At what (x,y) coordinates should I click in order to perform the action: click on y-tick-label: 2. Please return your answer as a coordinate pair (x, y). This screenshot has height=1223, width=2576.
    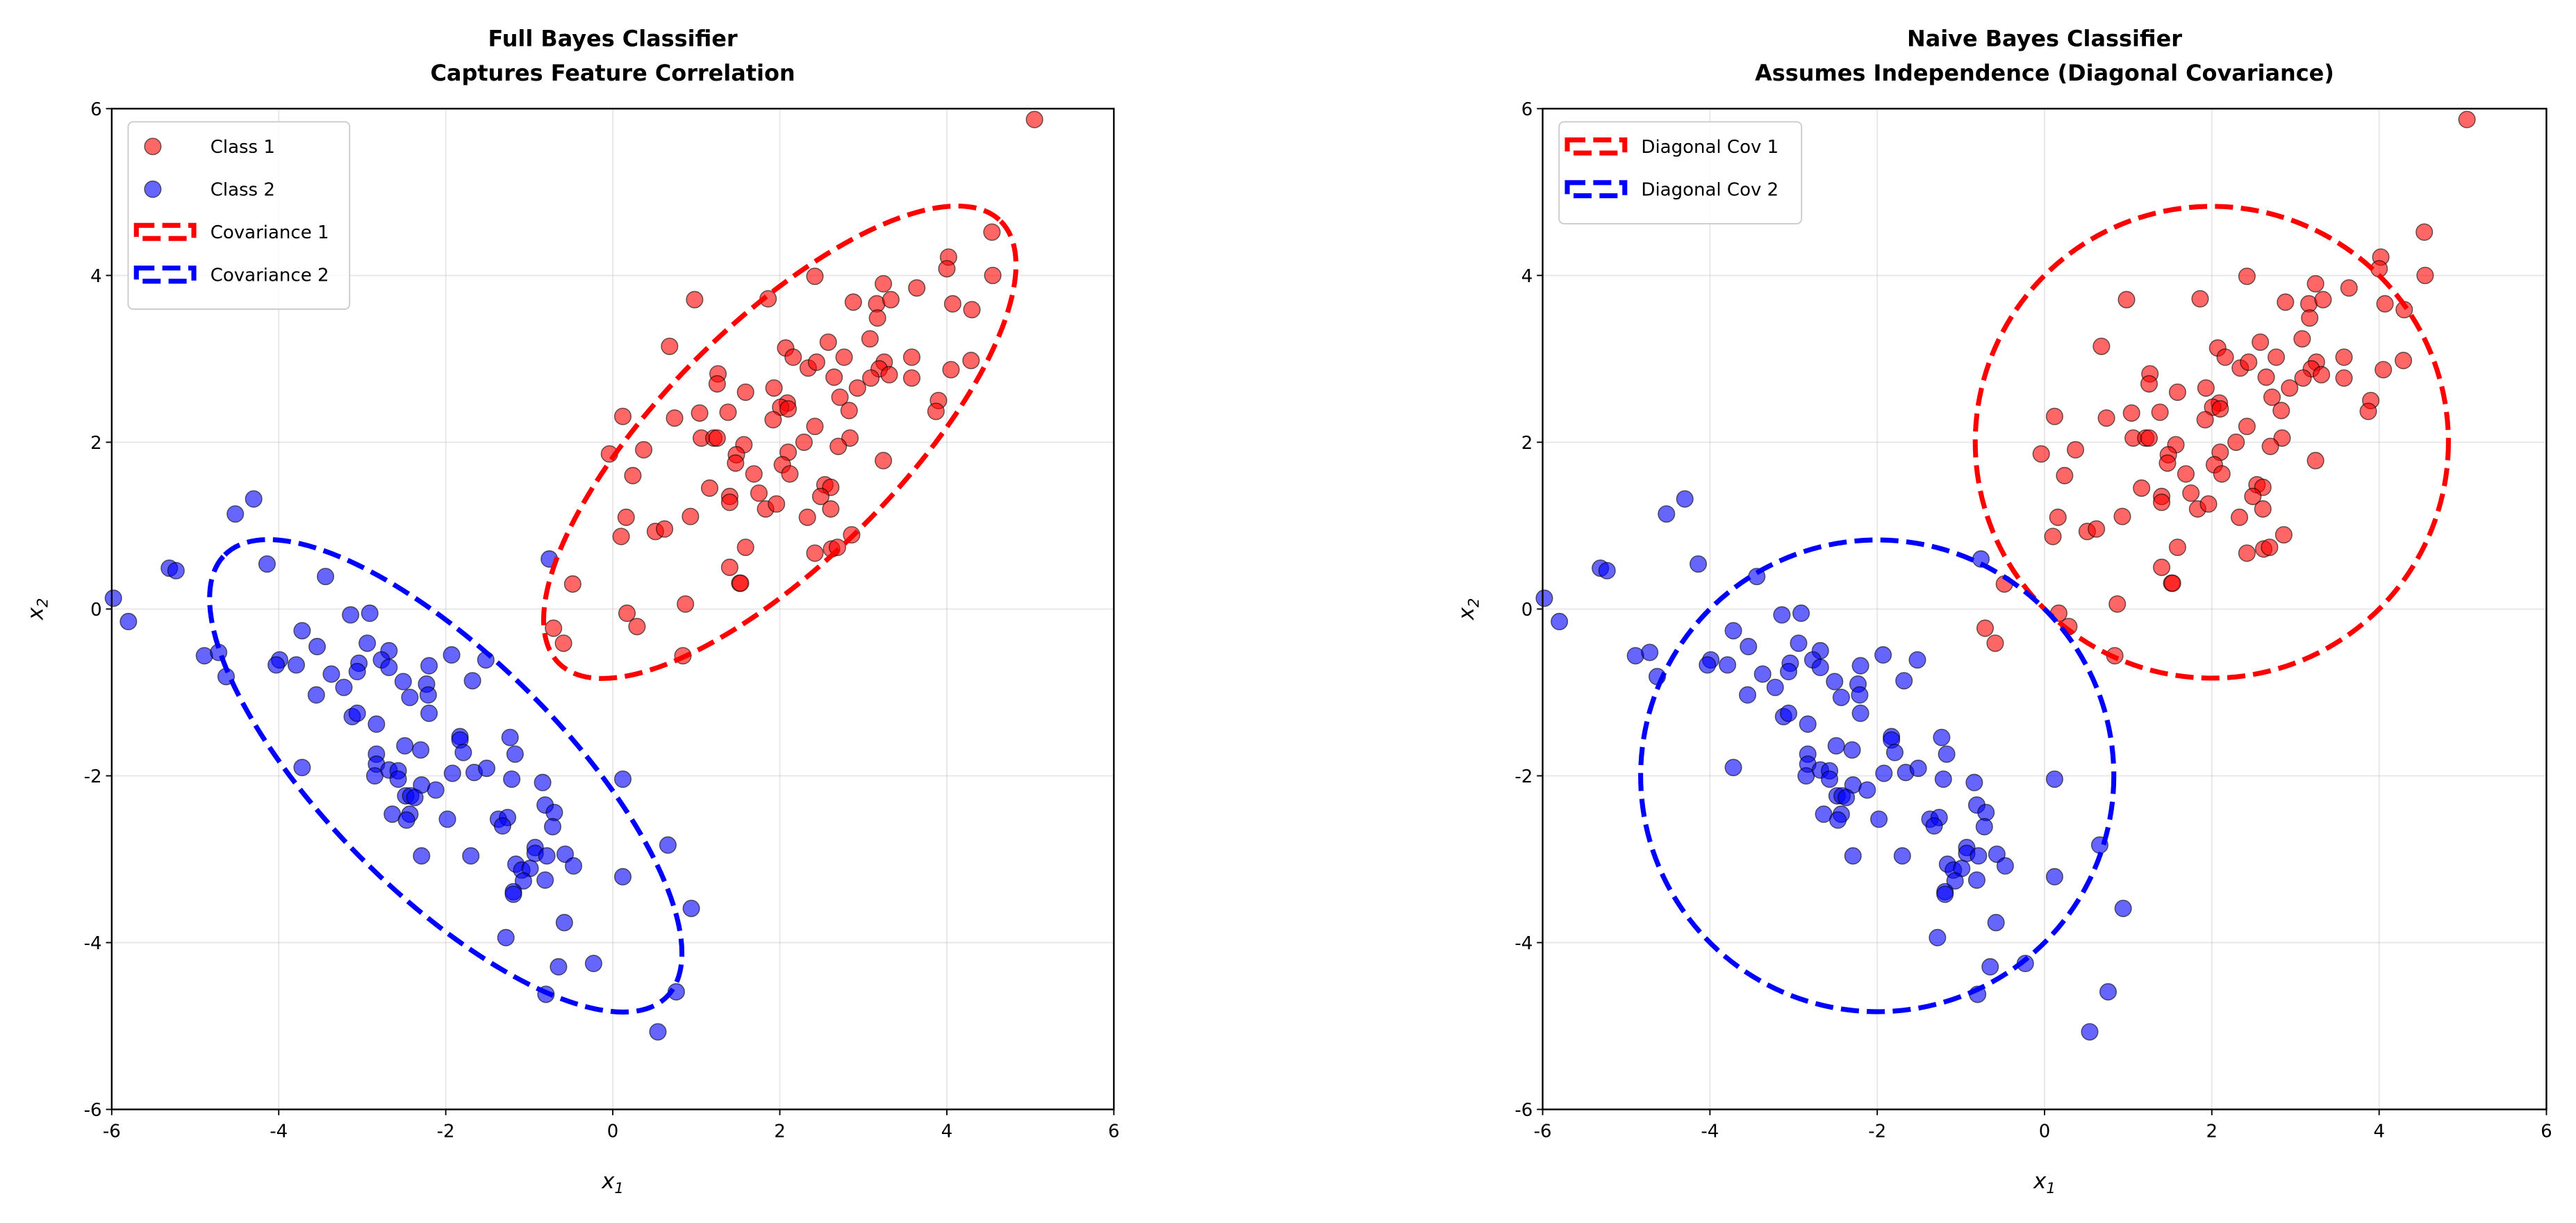
    Looking at the image, I should click on (96, 444).